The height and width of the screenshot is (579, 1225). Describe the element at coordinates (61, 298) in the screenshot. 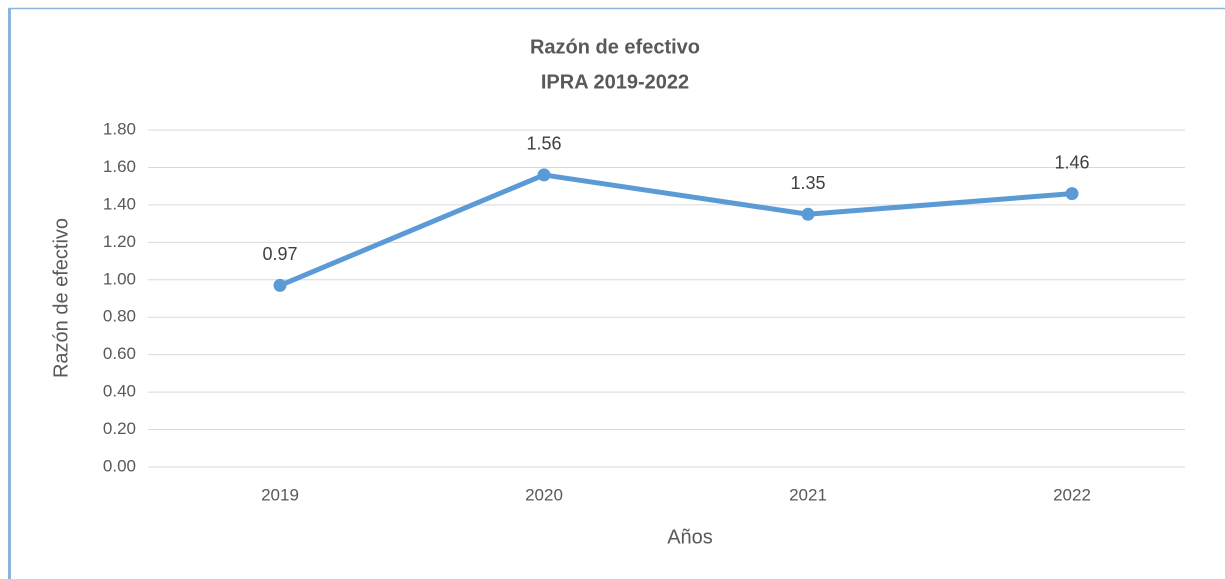

I see `y-axis-title: Razón de efectivo` at that location.